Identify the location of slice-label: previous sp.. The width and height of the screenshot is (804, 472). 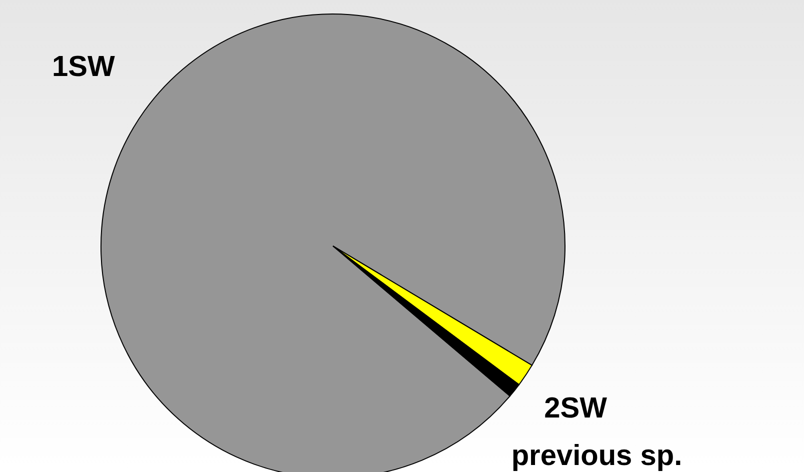
(596, 456).